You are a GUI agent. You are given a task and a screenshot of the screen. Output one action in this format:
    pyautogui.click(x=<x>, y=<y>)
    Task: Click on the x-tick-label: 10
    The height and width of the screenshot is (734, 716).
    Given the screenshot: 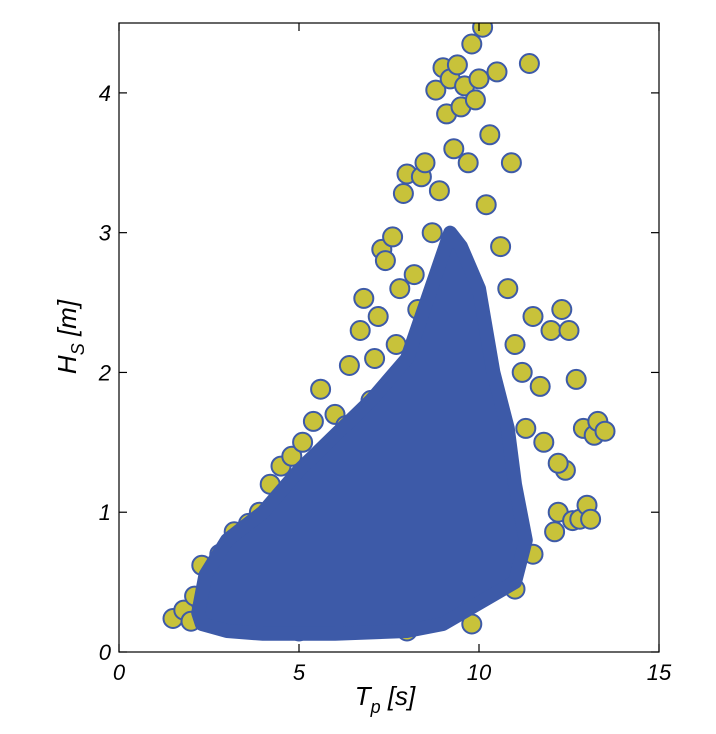 What is the action you would take?
    pyautogui.click(x=479, y=672)
    